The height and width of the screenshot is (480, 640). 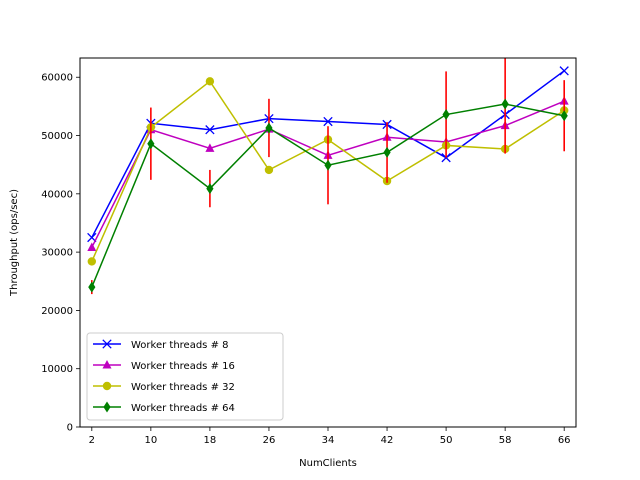 What do you see at coordinates (150, 440) in the screenshot?
I see `x-tick-label: 10` at bounding box center [150, 440].